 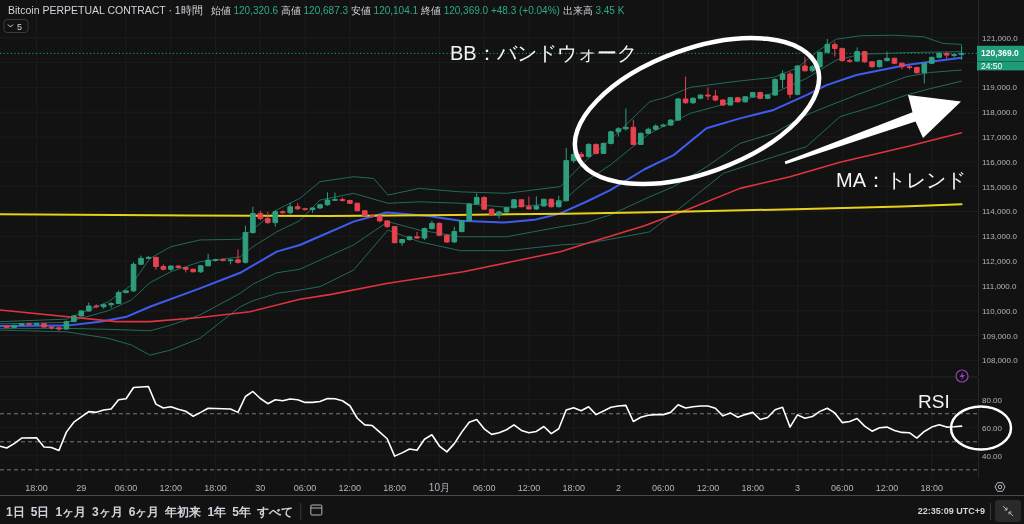 I want to click on ref-line-label: 120,369.0, so click(x=1000, y=53).